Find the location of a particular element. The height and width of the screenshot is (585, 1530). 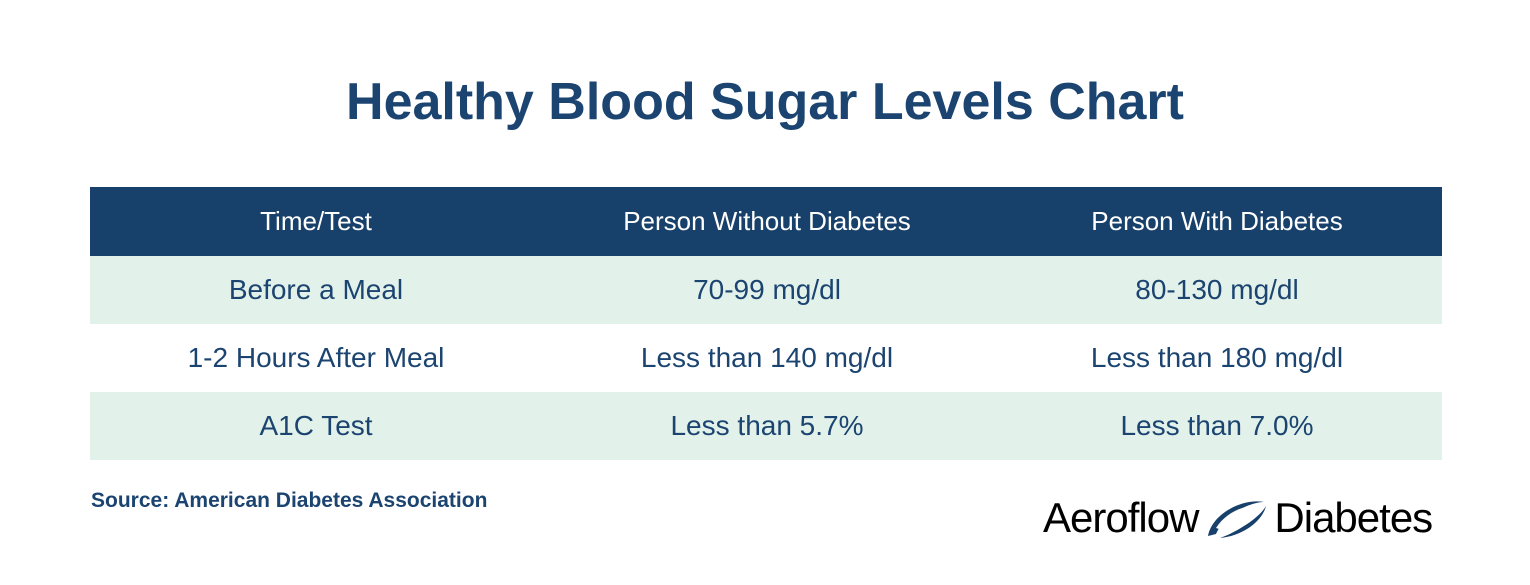

table-cell: 1-2 Hours After Meal is located at coordinates (316, 357).